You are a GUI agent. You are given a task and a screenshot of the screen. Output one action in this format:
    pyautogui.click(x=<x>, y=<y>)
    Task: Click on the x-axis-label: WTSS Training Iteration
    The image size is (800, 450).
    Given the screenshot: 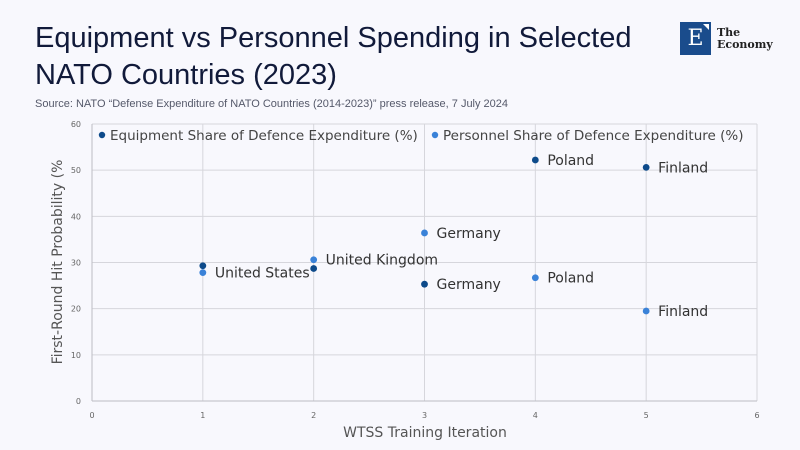 What is the action you would take?
    pyautogui.click(x=425, y=433)
    